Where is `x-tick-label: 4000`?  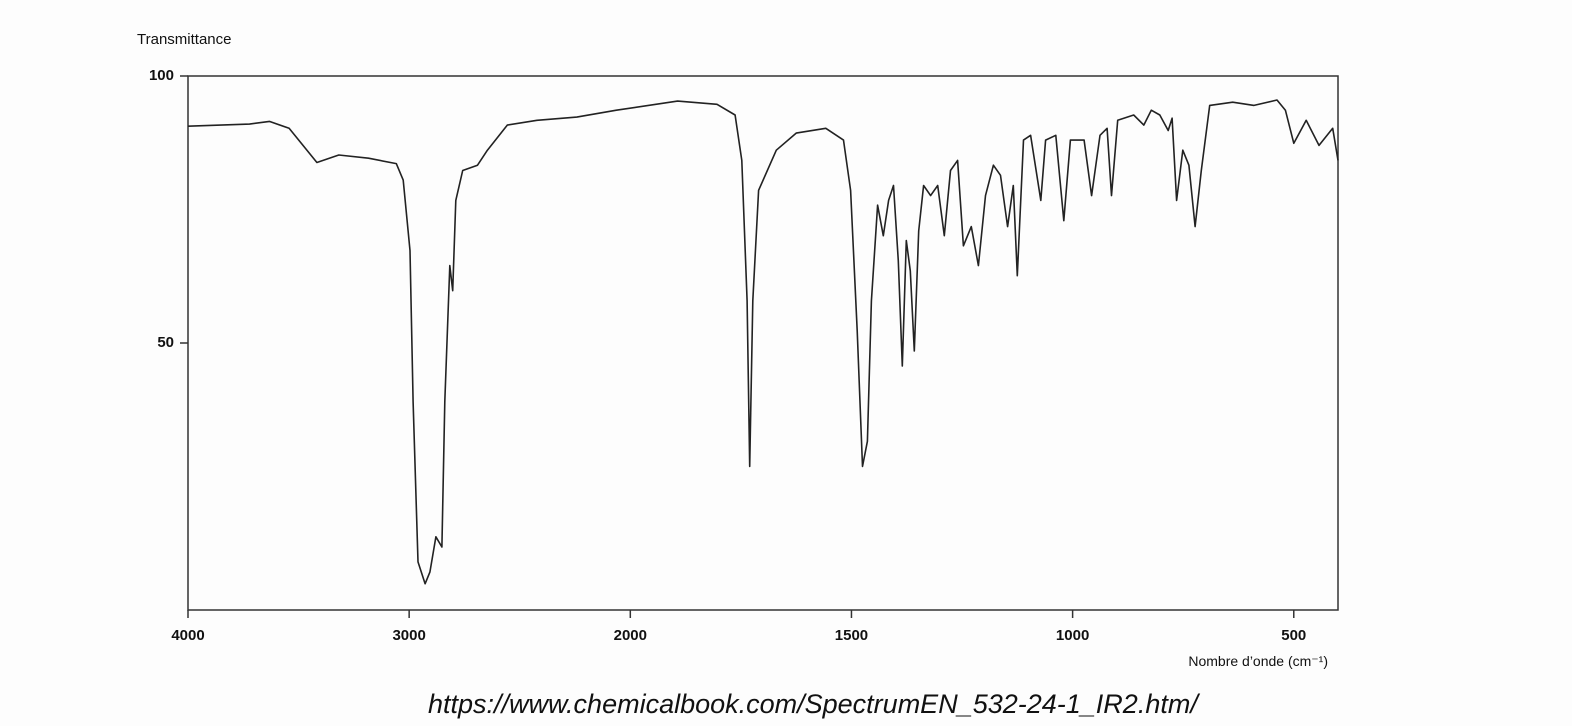
x-tick-label: 4000 is located at coordinates (187, 635).